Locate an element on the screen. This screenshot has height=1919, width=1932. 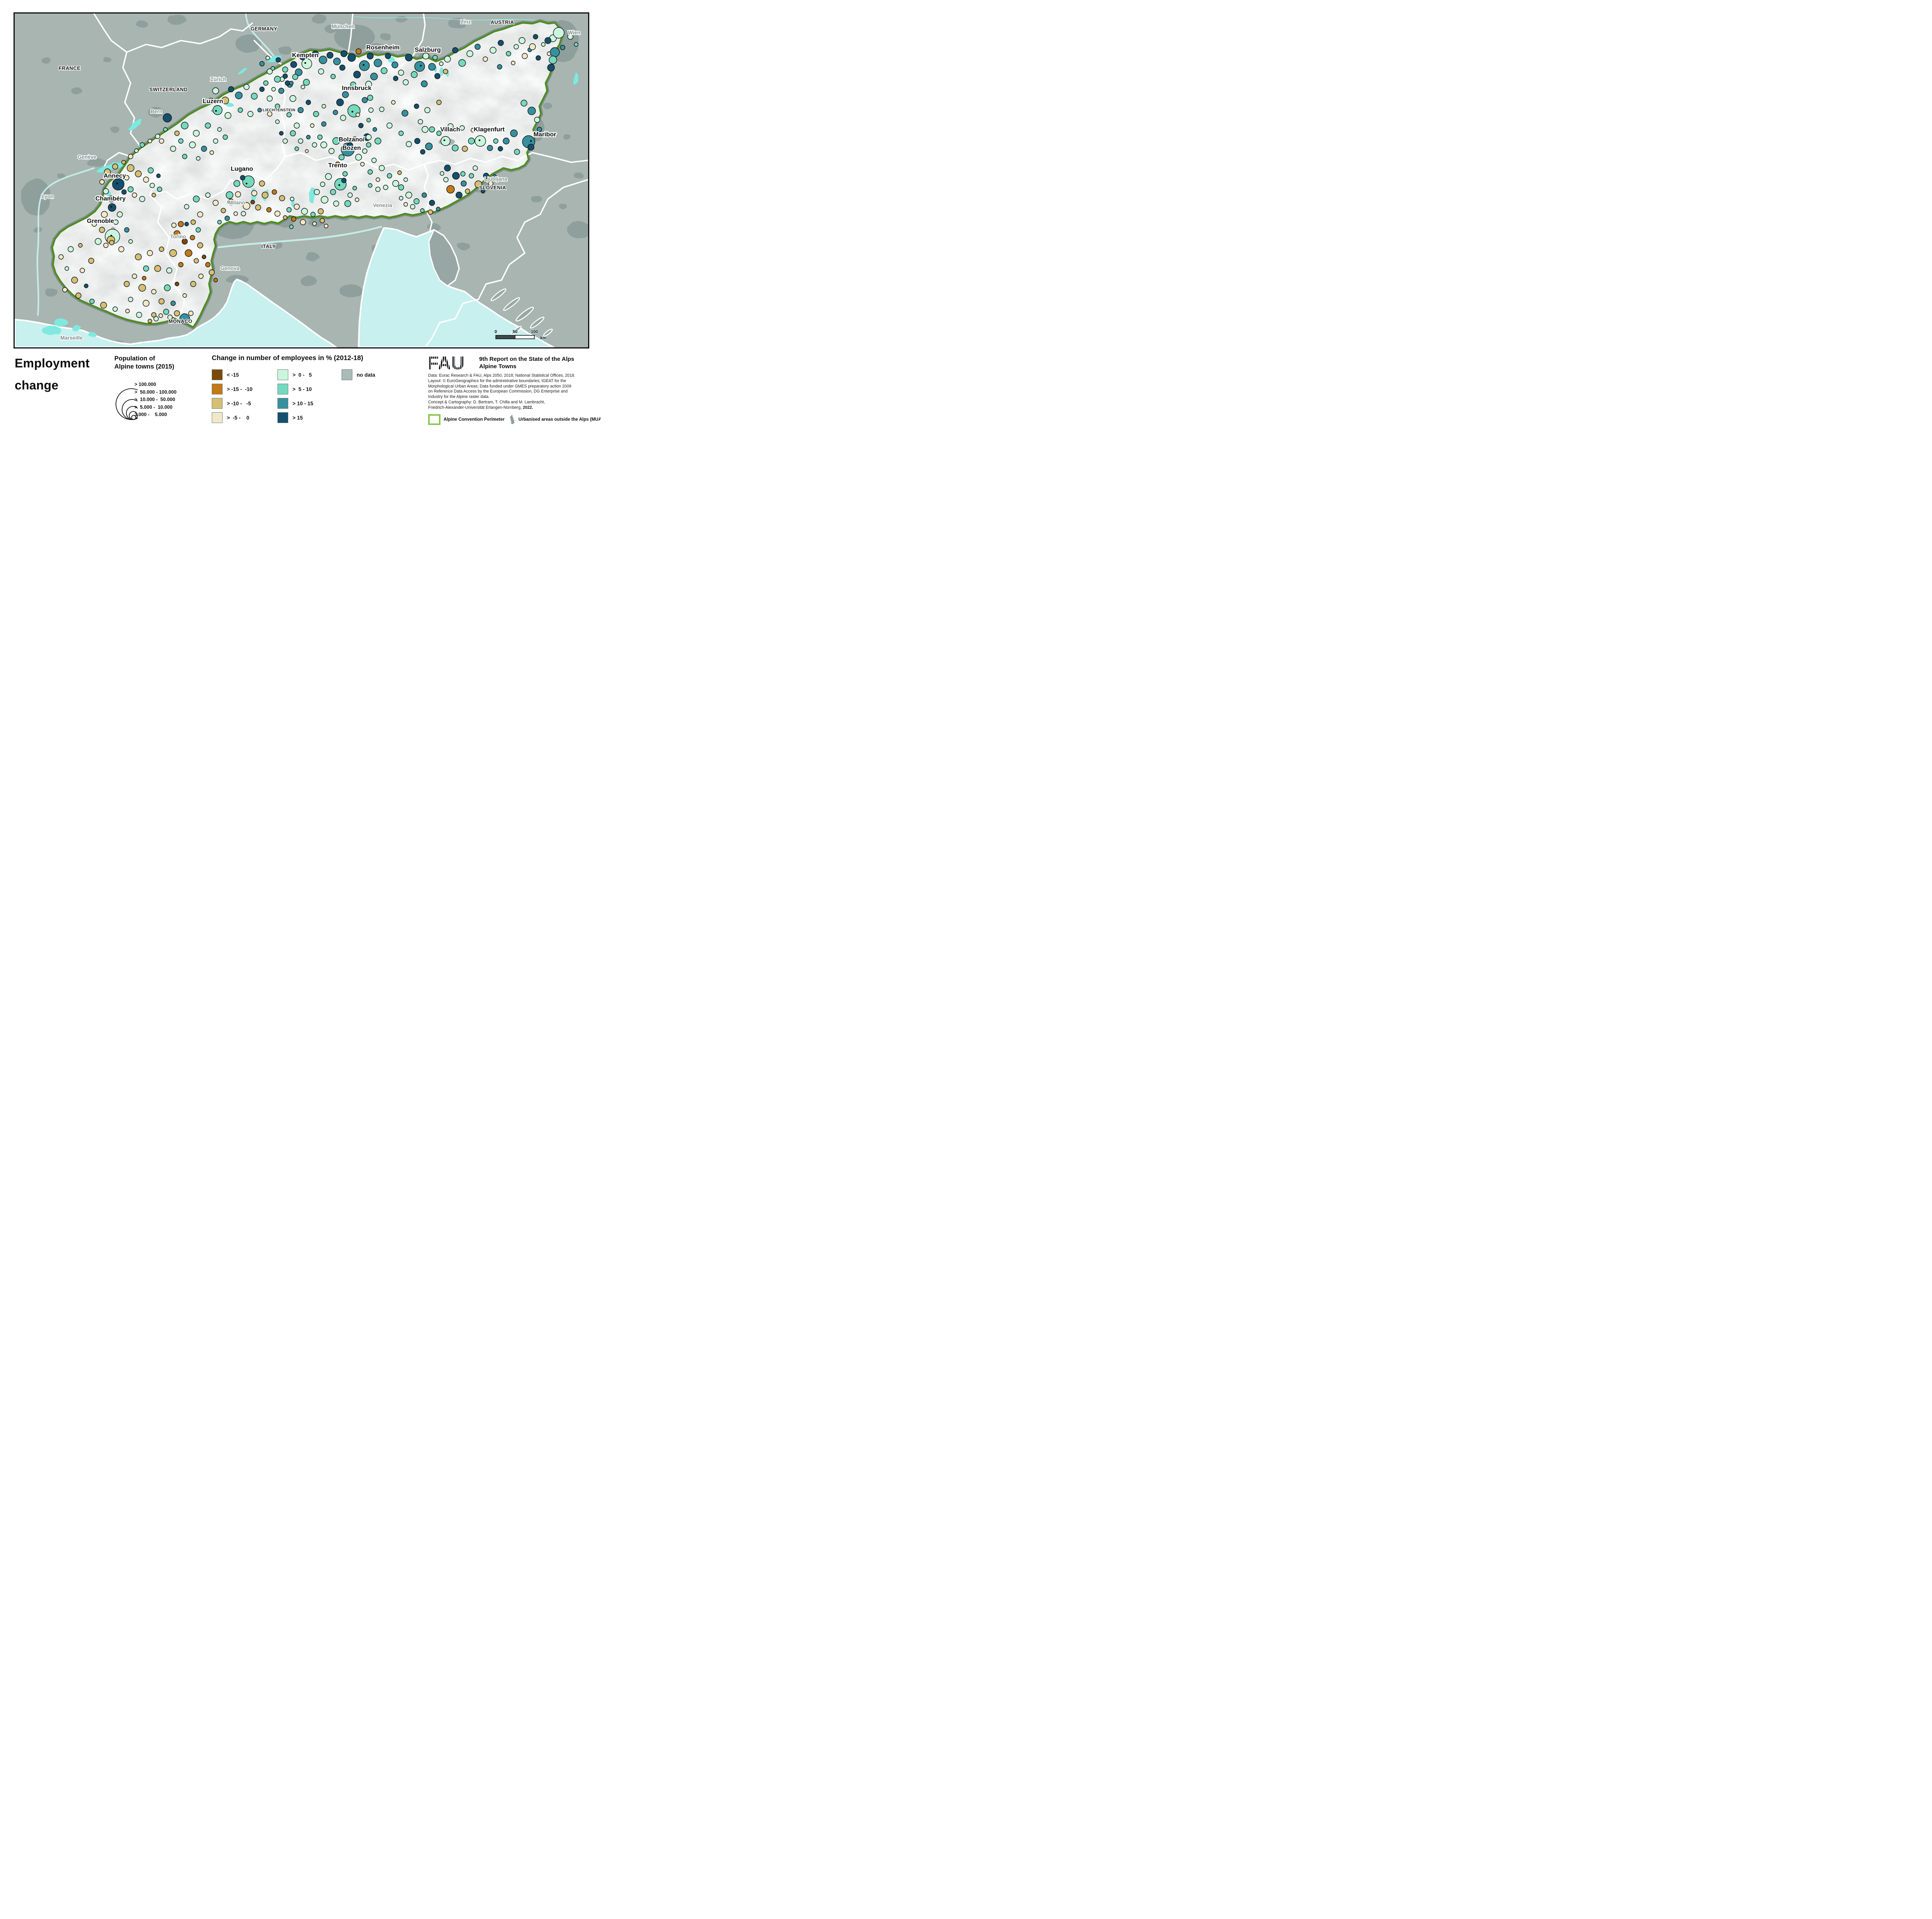
reference-city-label: Ljubljana is located at coordinates (496, 179).